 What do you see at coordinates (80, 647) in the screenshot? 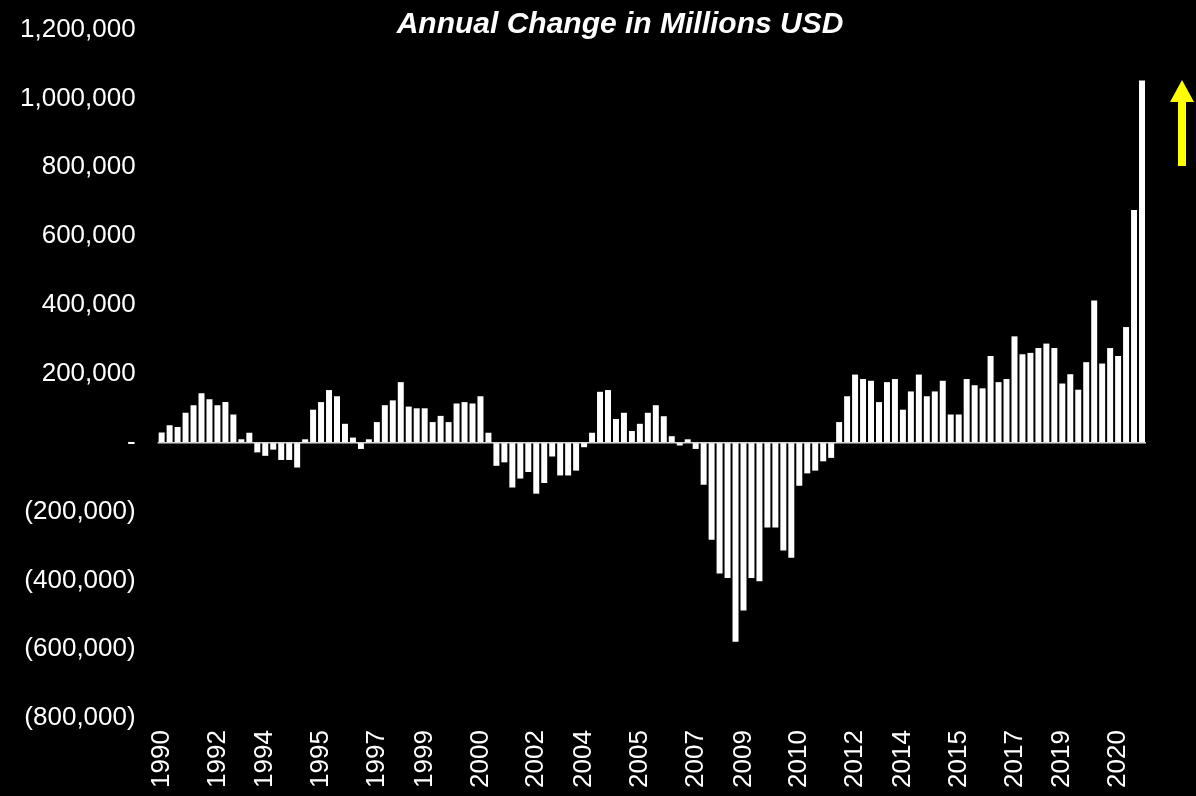
I see `y-tick-label: (600,000)` at bounding box center [80, 647].